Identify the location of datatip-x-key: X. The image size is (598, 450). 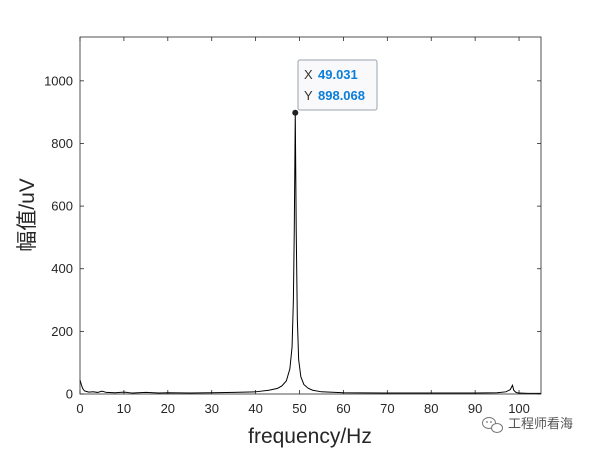
(308, 74).